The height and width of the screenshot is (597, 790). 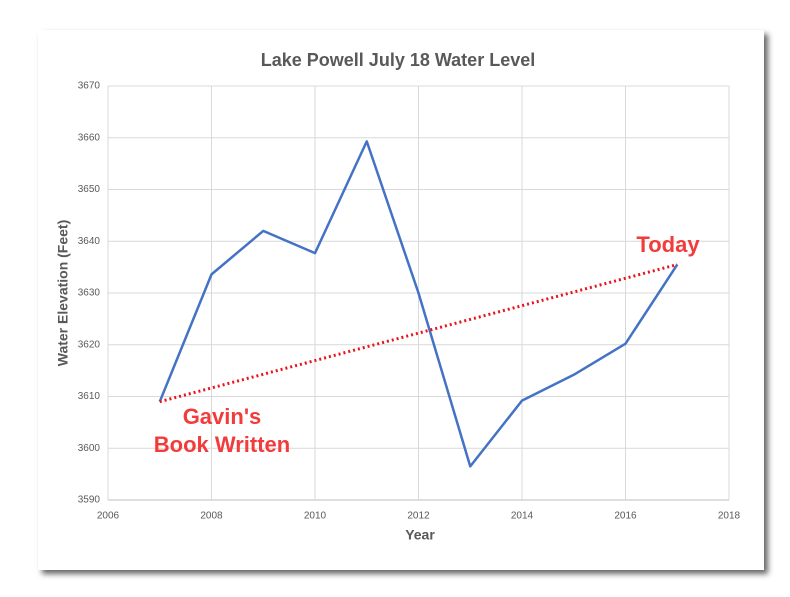 I want to click on x-tick-label: 2016, so click(x=625, y=516).